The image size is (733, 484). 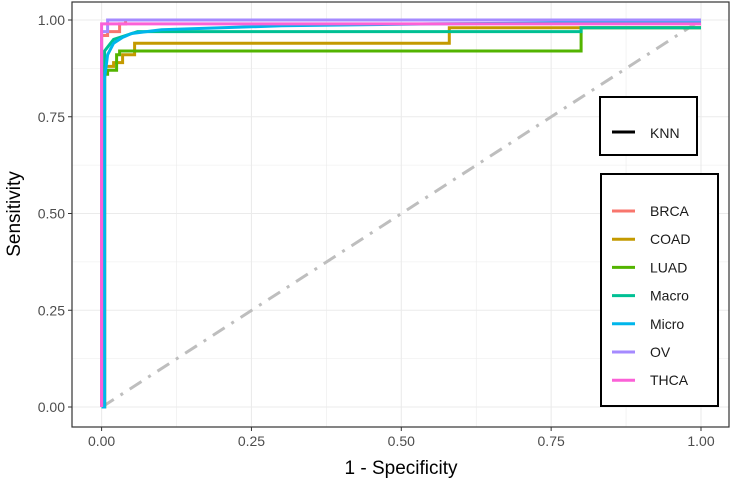 I want to click on y-axis: 0.00 0.25 0.50 0.75 1.00, so click(x=55, y=213).